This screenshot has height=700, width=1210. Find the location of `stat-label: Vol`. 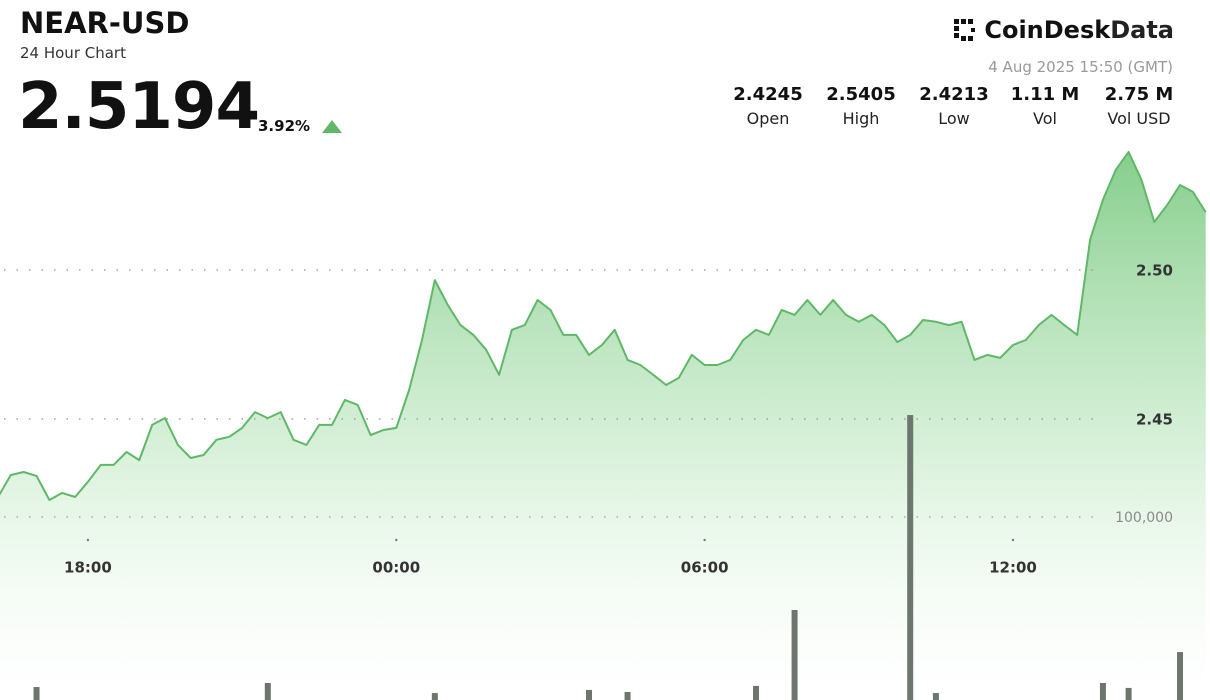

stat-label: Vol is located at coordinates (1045, 118).